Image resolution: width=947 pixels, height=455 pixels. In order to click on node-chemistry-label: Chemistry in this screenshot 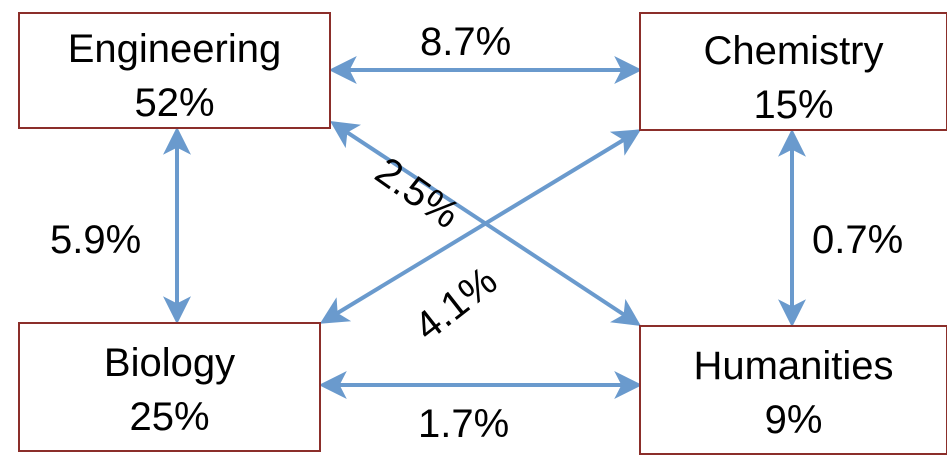, I will do `click(793, 51)`.